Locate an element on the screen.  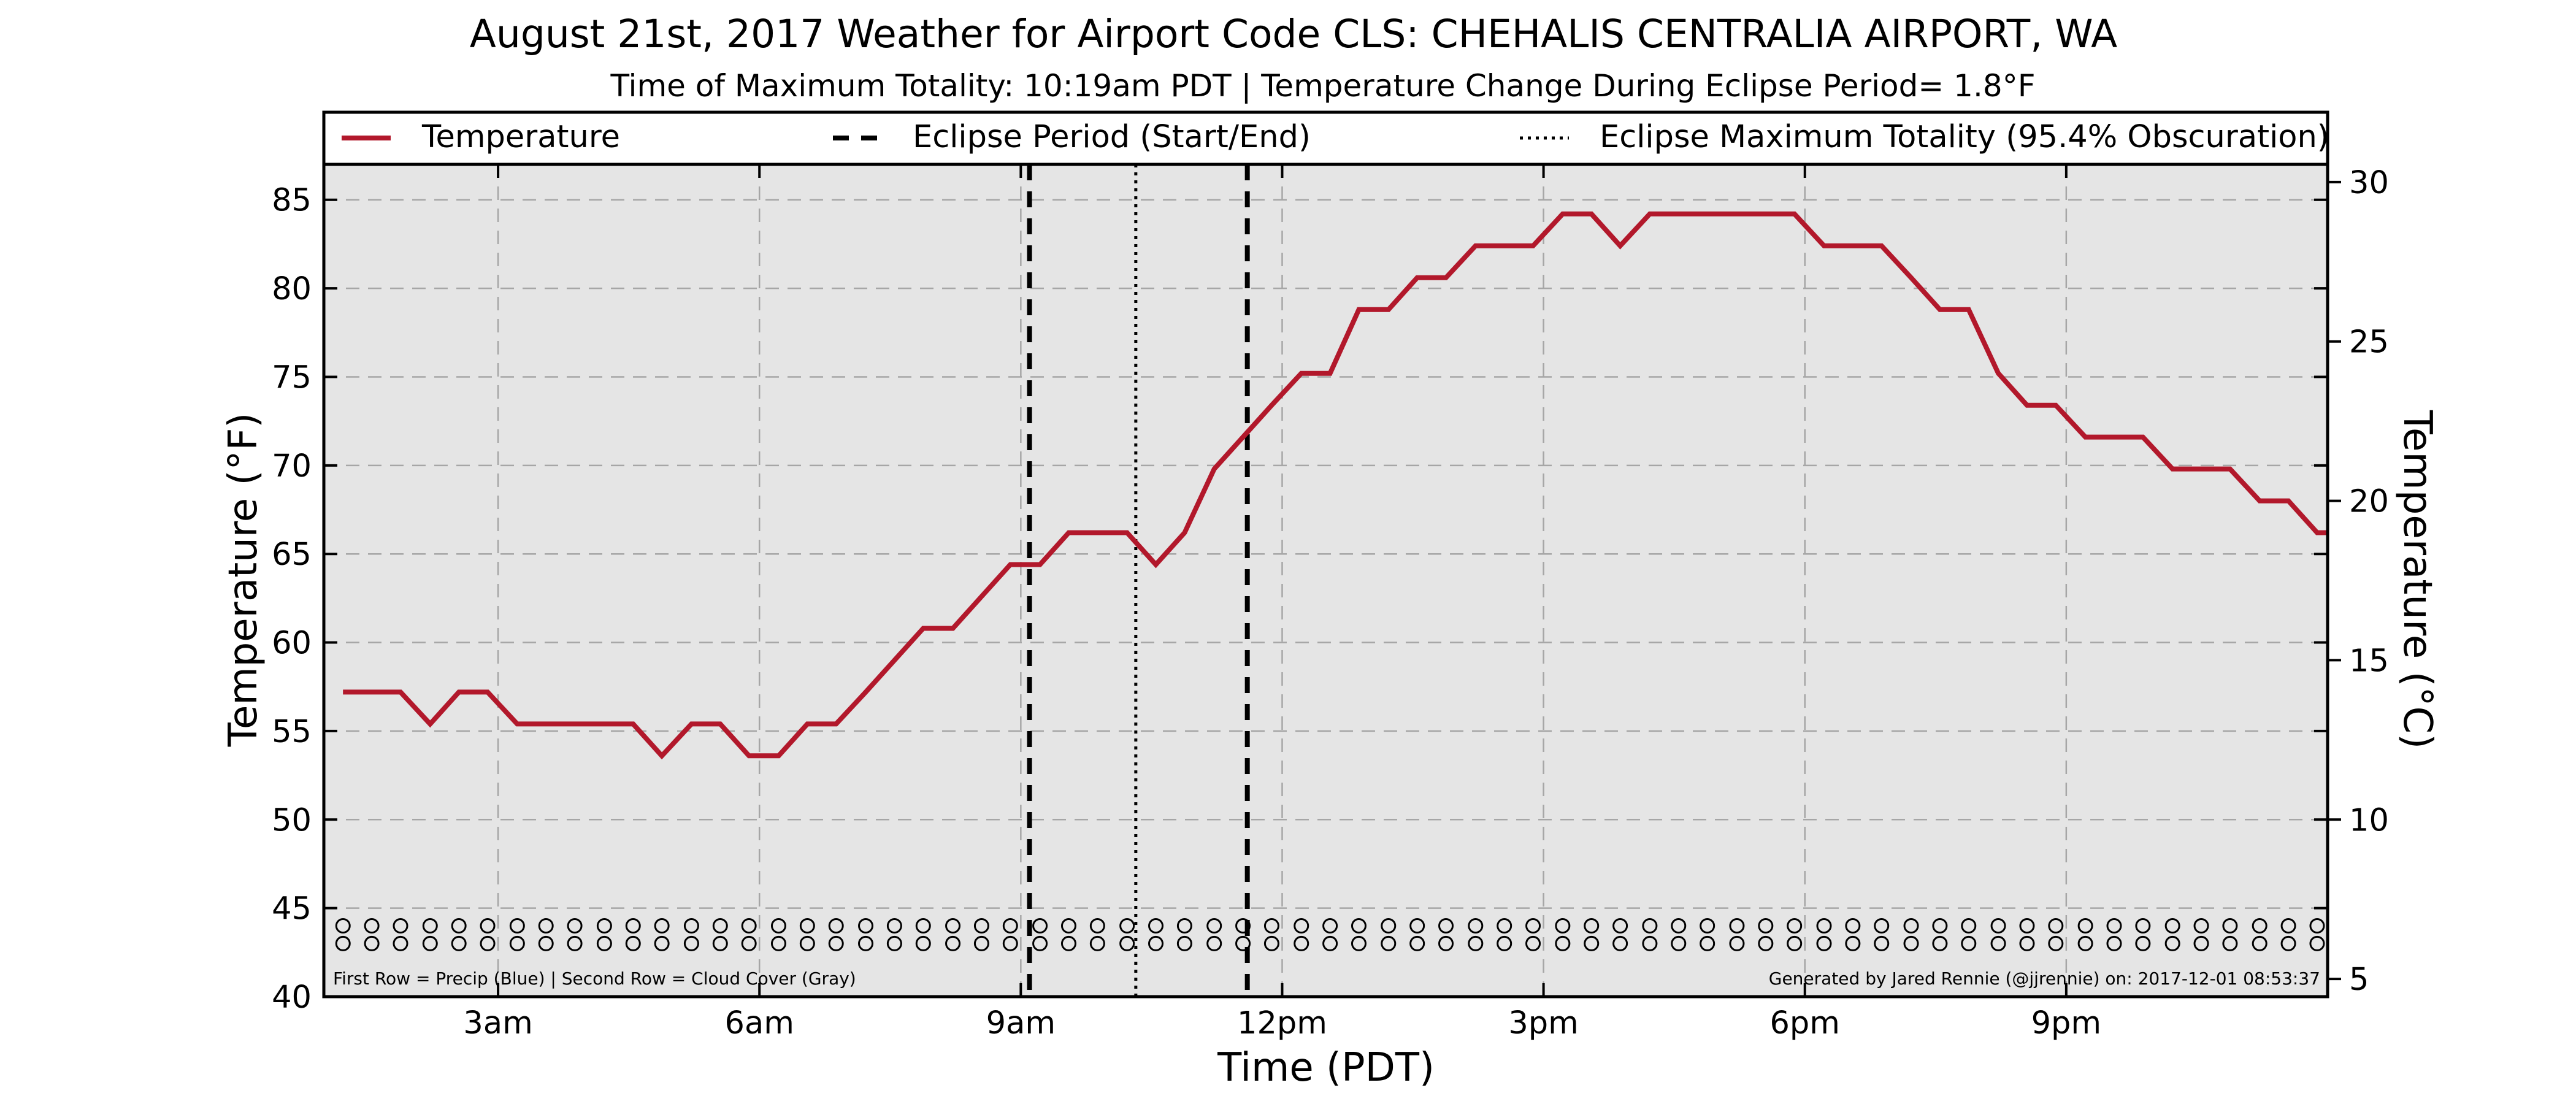
x-tick-label: 9am is located at coordinates (1021, 1023).